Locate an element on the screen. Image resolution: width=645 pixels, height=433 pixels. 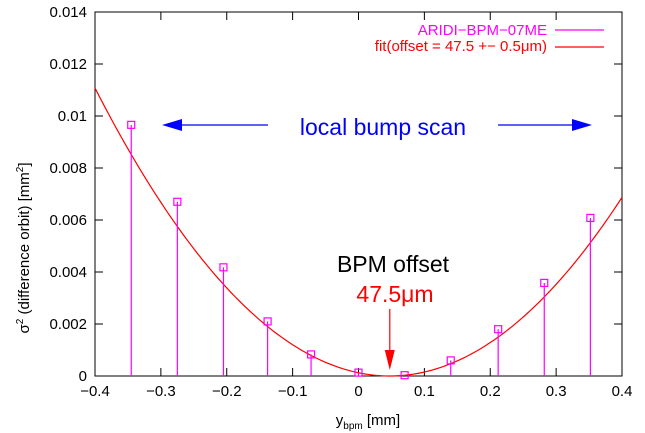
y-label-unit-power: 2 is located at coordinates (20, 169).